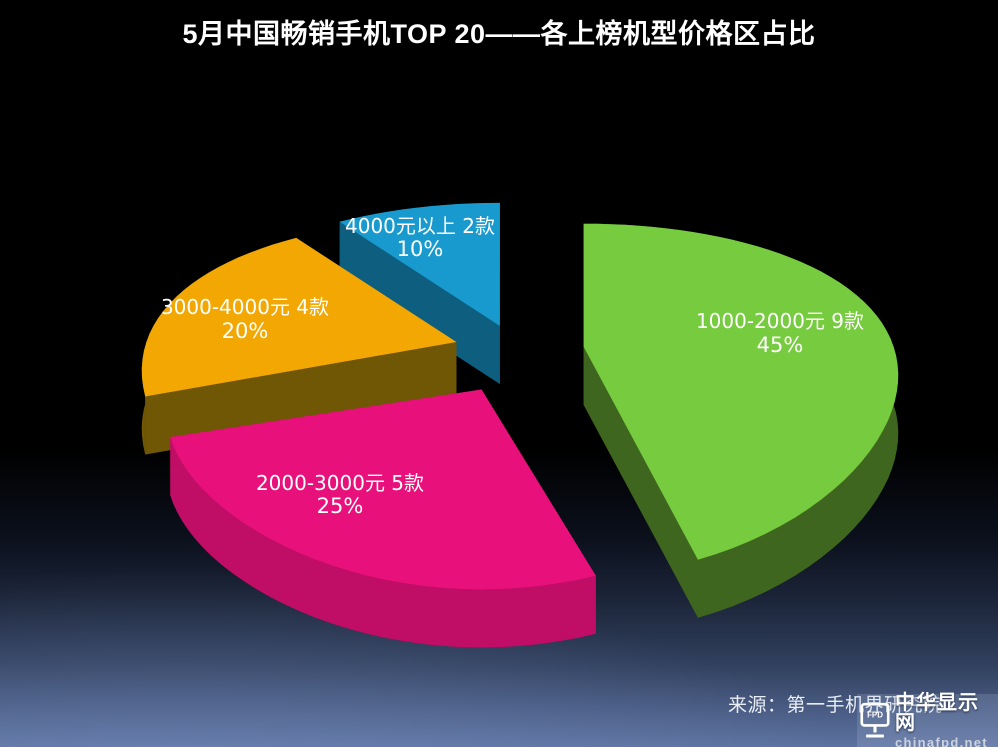 The height and width of the screenshot is (747, 998). Describe the element at coordinates (340, 494) in the screenshot. I see `slice-label: 2000-3000元 5款 25%` at that location.